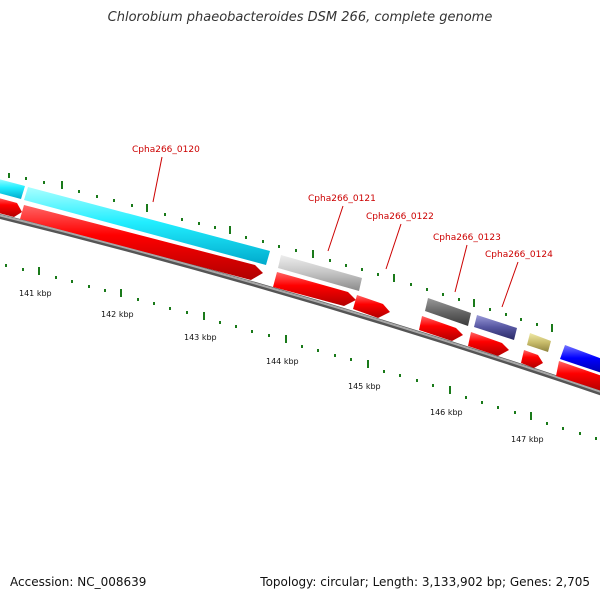  I want to click on accession-label: Accession:, so click(42, 582).